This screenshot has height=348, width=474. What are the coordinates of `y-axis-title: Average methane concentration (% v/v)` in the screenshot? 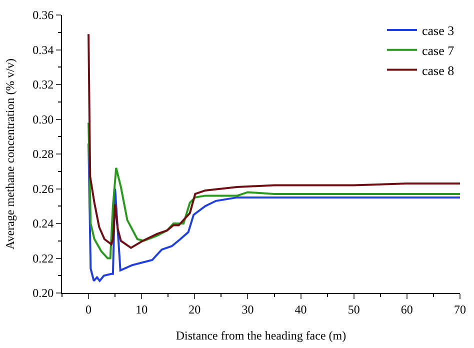 It's located at (9, 154).